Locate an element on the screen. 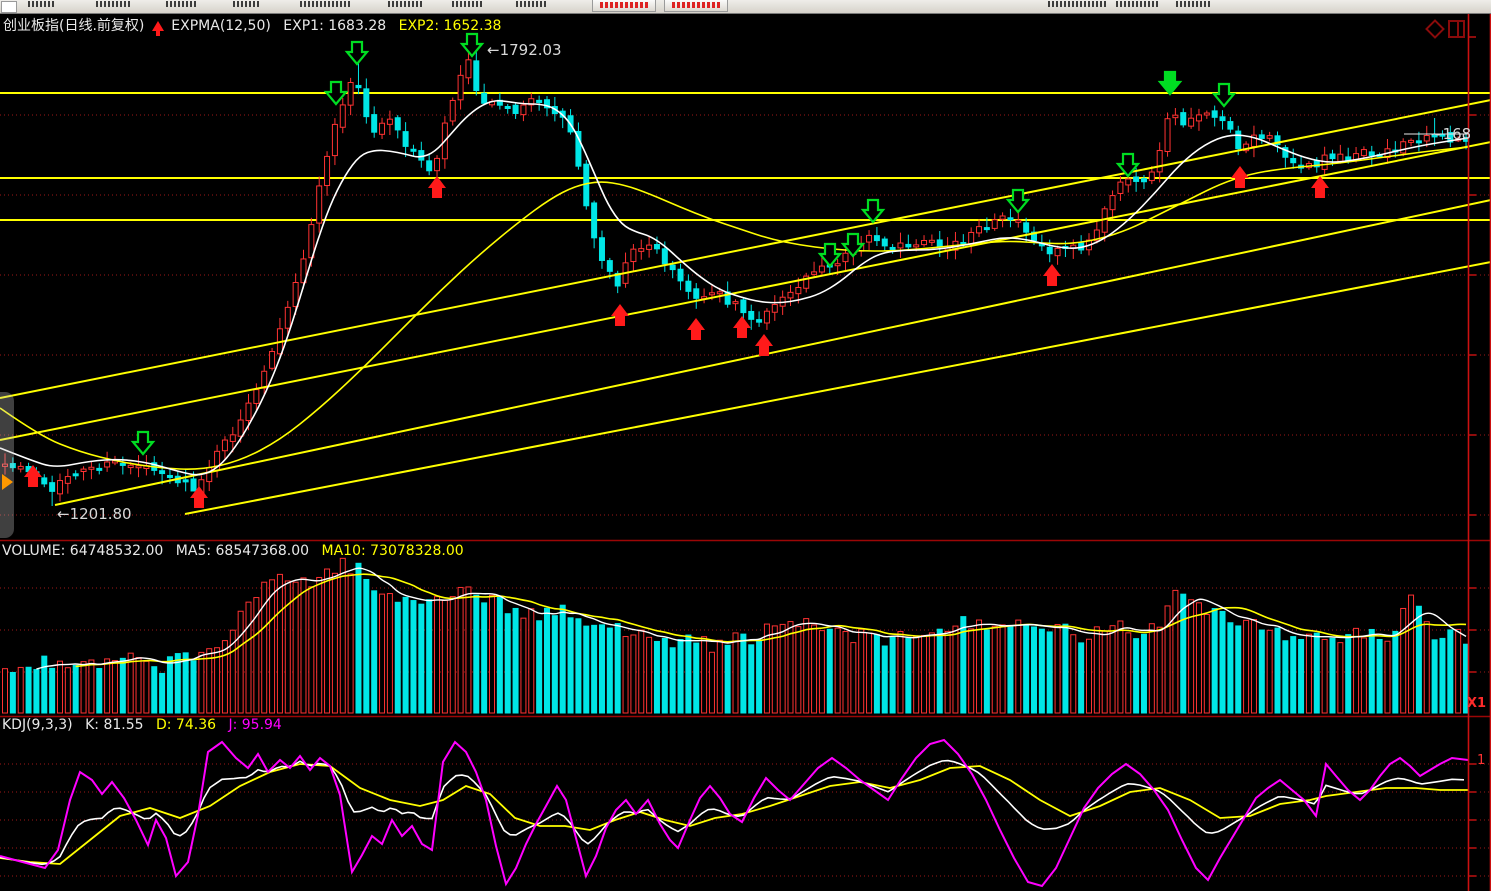 The width and height of the screenshot is (1491, 891). indicator-name: EXPMA(12,50) is located at coordinates (221, 26).